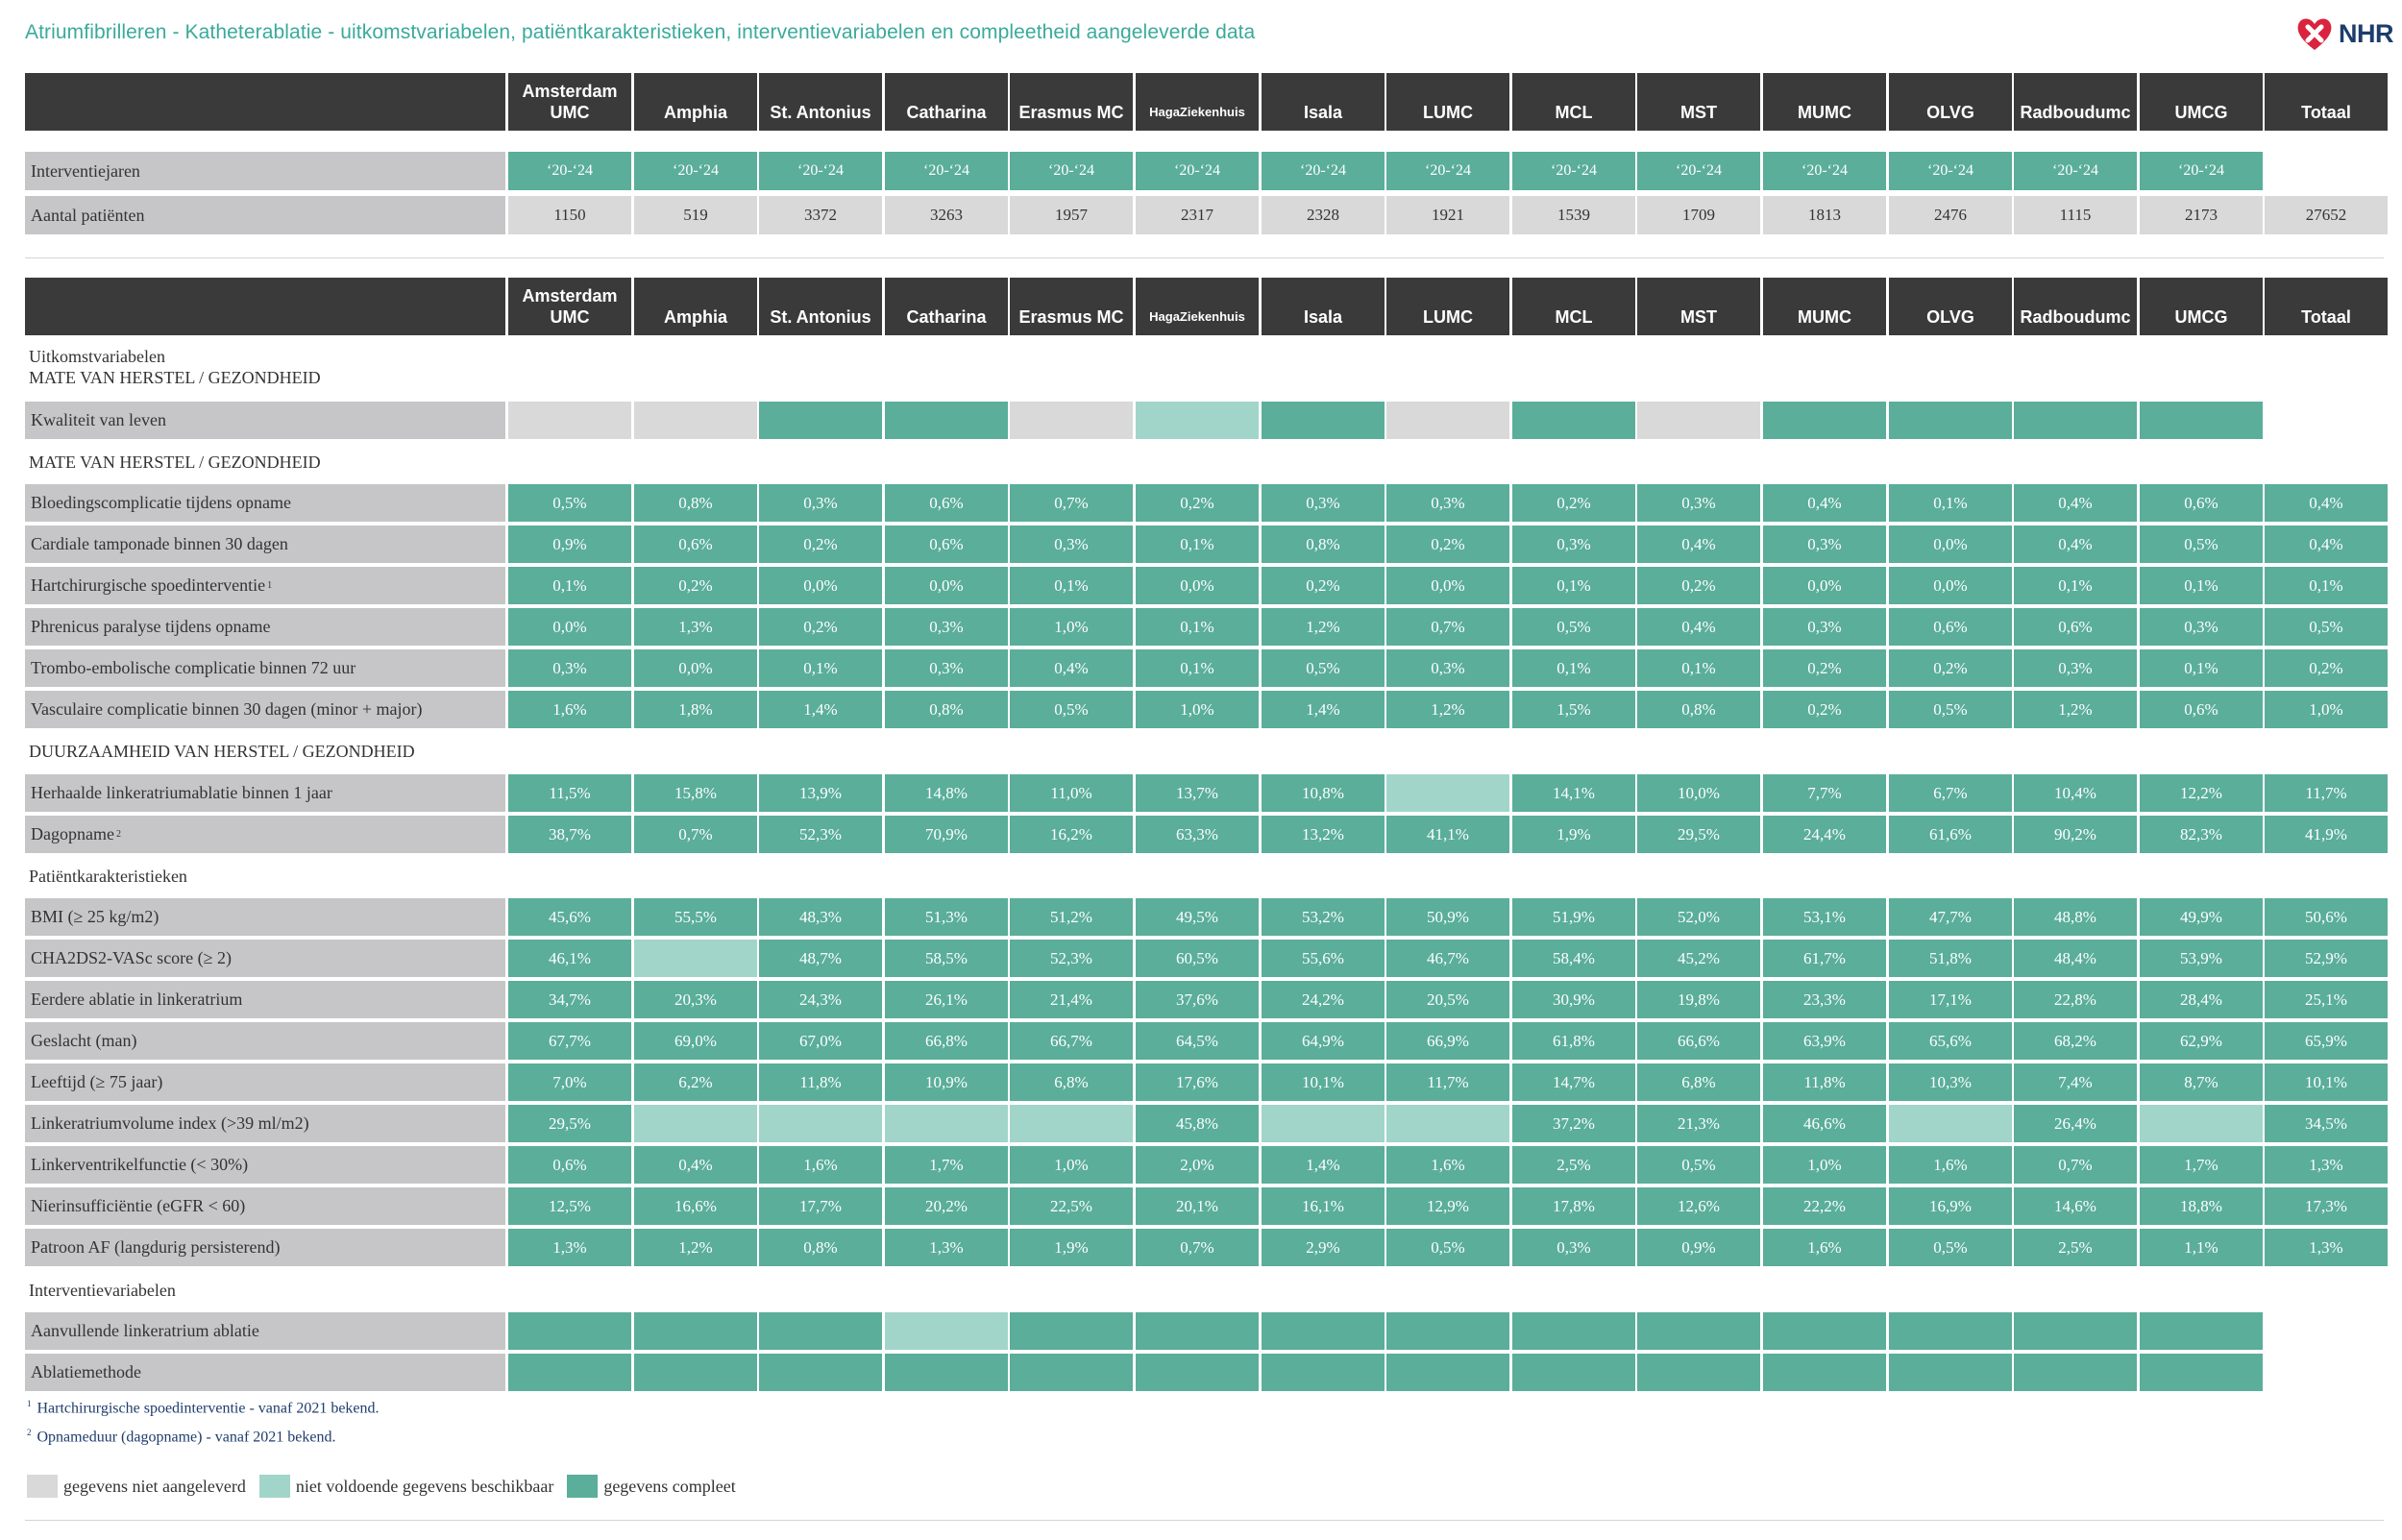 This screenshot has height=1540, width=2402. What do you see at coordinates (265, 835) in the screenshot?
I see `row-label: Dagopname 2` at bounding box center [265, 835].